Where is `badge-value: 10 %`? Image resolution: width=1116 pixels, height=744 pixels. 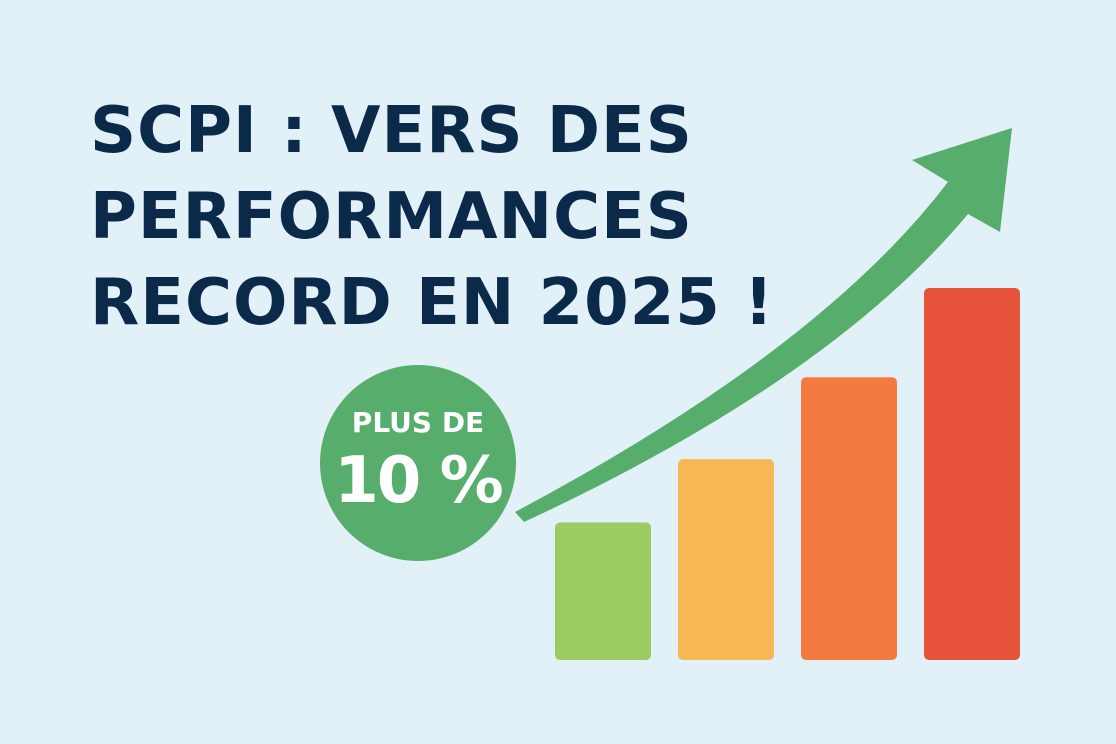 badge-value: 10 % is located at coordinates (418, 481).